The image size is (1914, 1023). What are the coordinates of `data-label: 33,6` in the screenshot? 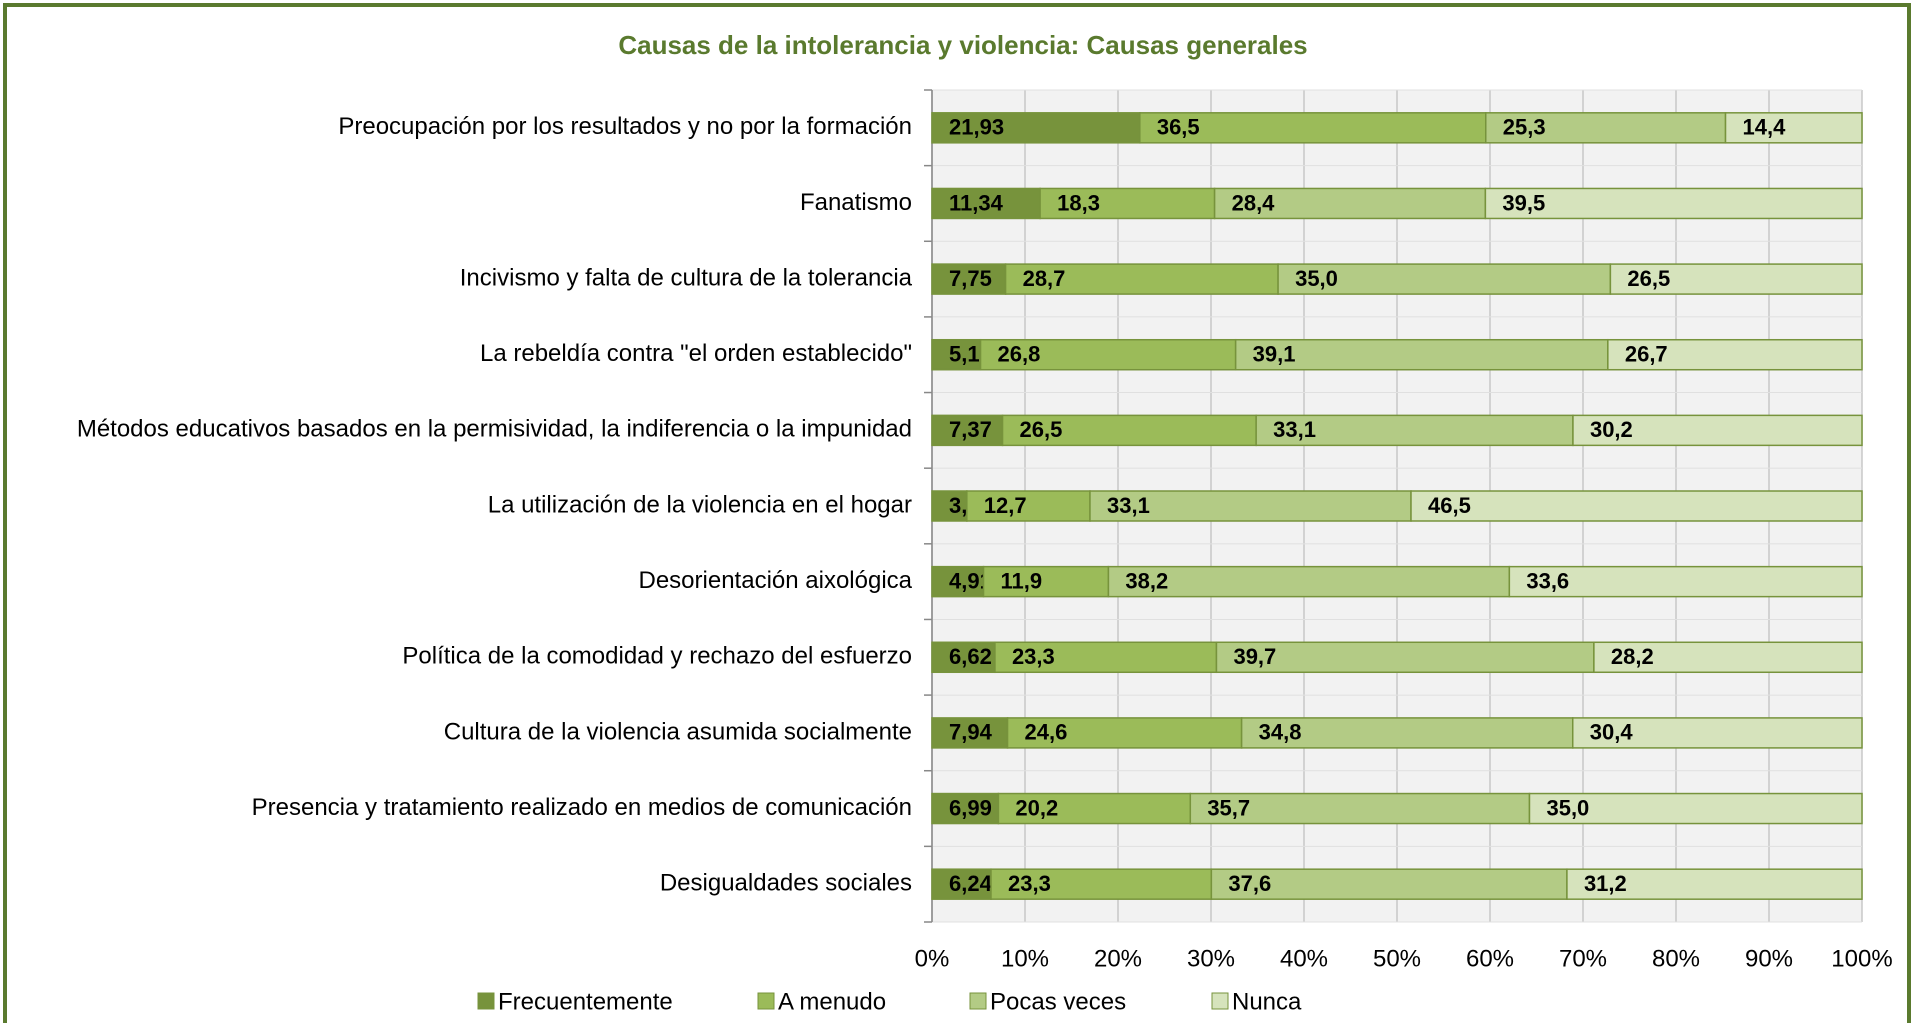 It's located at (1547, 580).